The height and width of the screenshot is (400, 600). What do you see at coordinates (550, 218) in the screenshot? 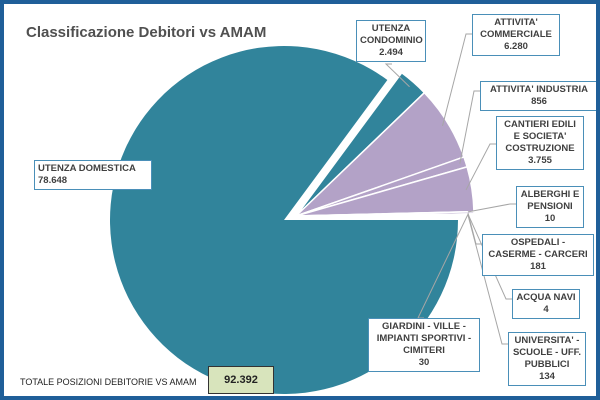
I see `data-label-value: 10` at bounding box center [550, 218].